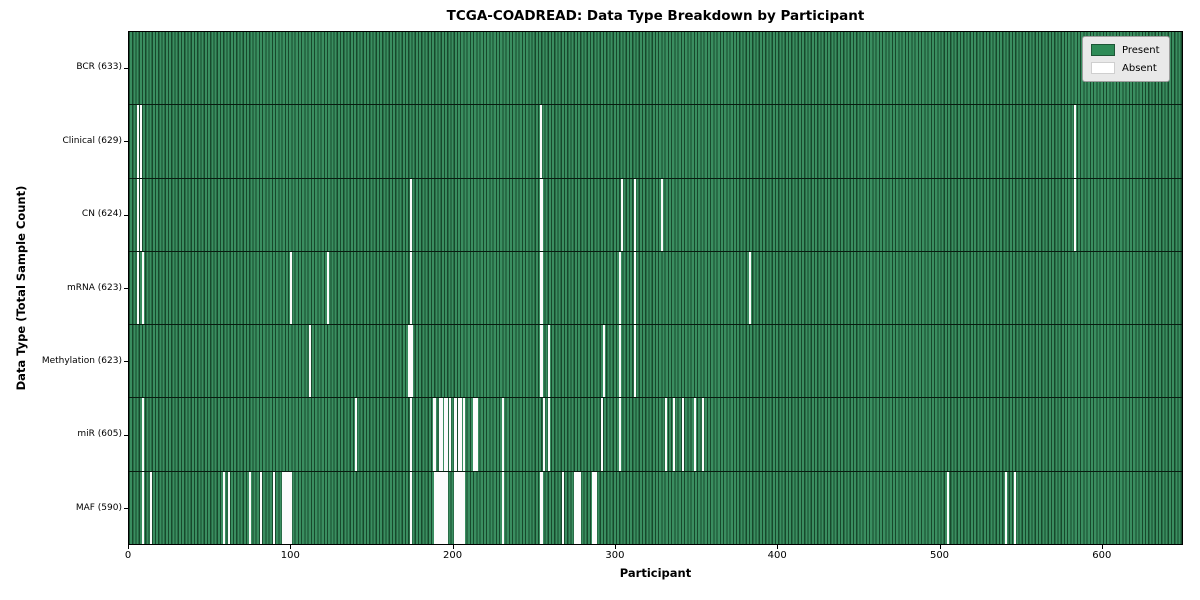 The width and height of the screenshot is (1200, 600). I want to click on x-tick-label: 100, so click(290, 555).